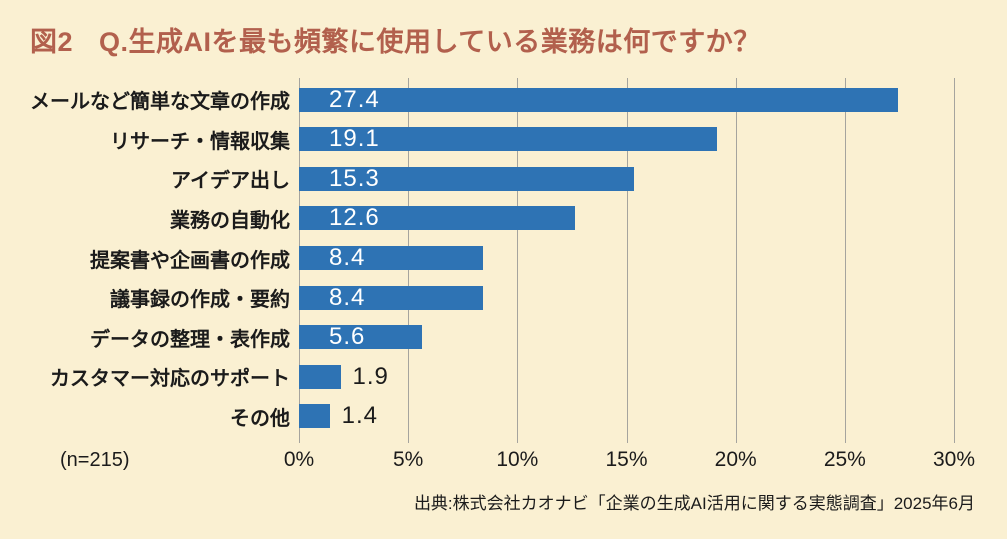 The width and height of the screenshot is (1007, 539). I want to click on x-tick-label: 30%, so click(954, 459).